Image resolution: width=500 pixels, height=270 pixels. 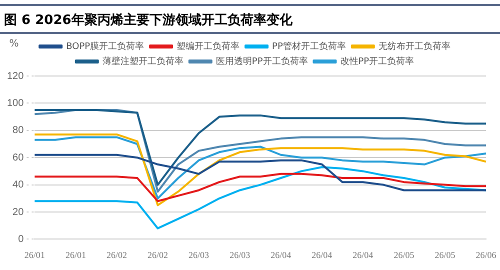 I want to click on y-tick-label: 120, so click(x=15, y=76).